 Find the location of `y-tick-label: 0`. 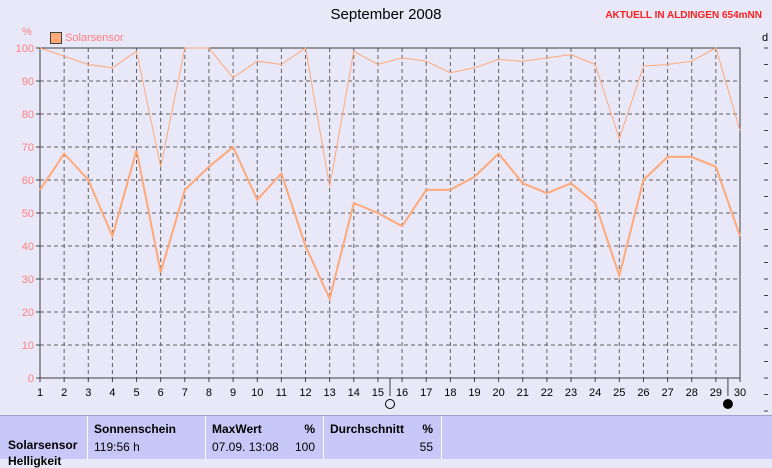

y-tick-label: 0 is located at coordinates (31, 379).